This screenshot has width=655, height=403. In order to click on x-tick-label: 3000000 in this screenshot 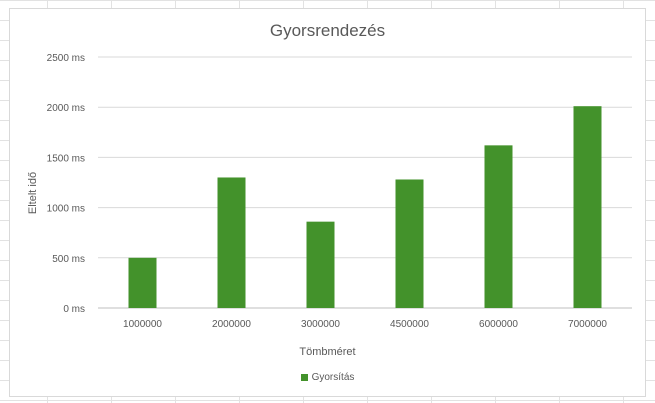, I will do `click(320, 324)`.